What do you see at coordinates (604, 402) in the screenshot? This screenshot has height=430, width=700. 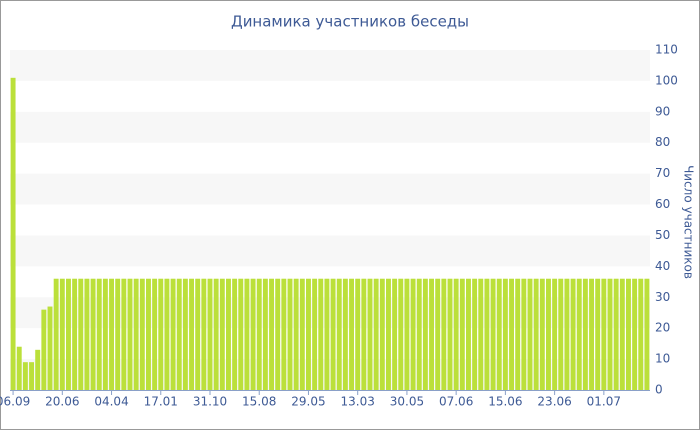 I see `x-tick-label: 01.07` at bounding box center [604, 402].